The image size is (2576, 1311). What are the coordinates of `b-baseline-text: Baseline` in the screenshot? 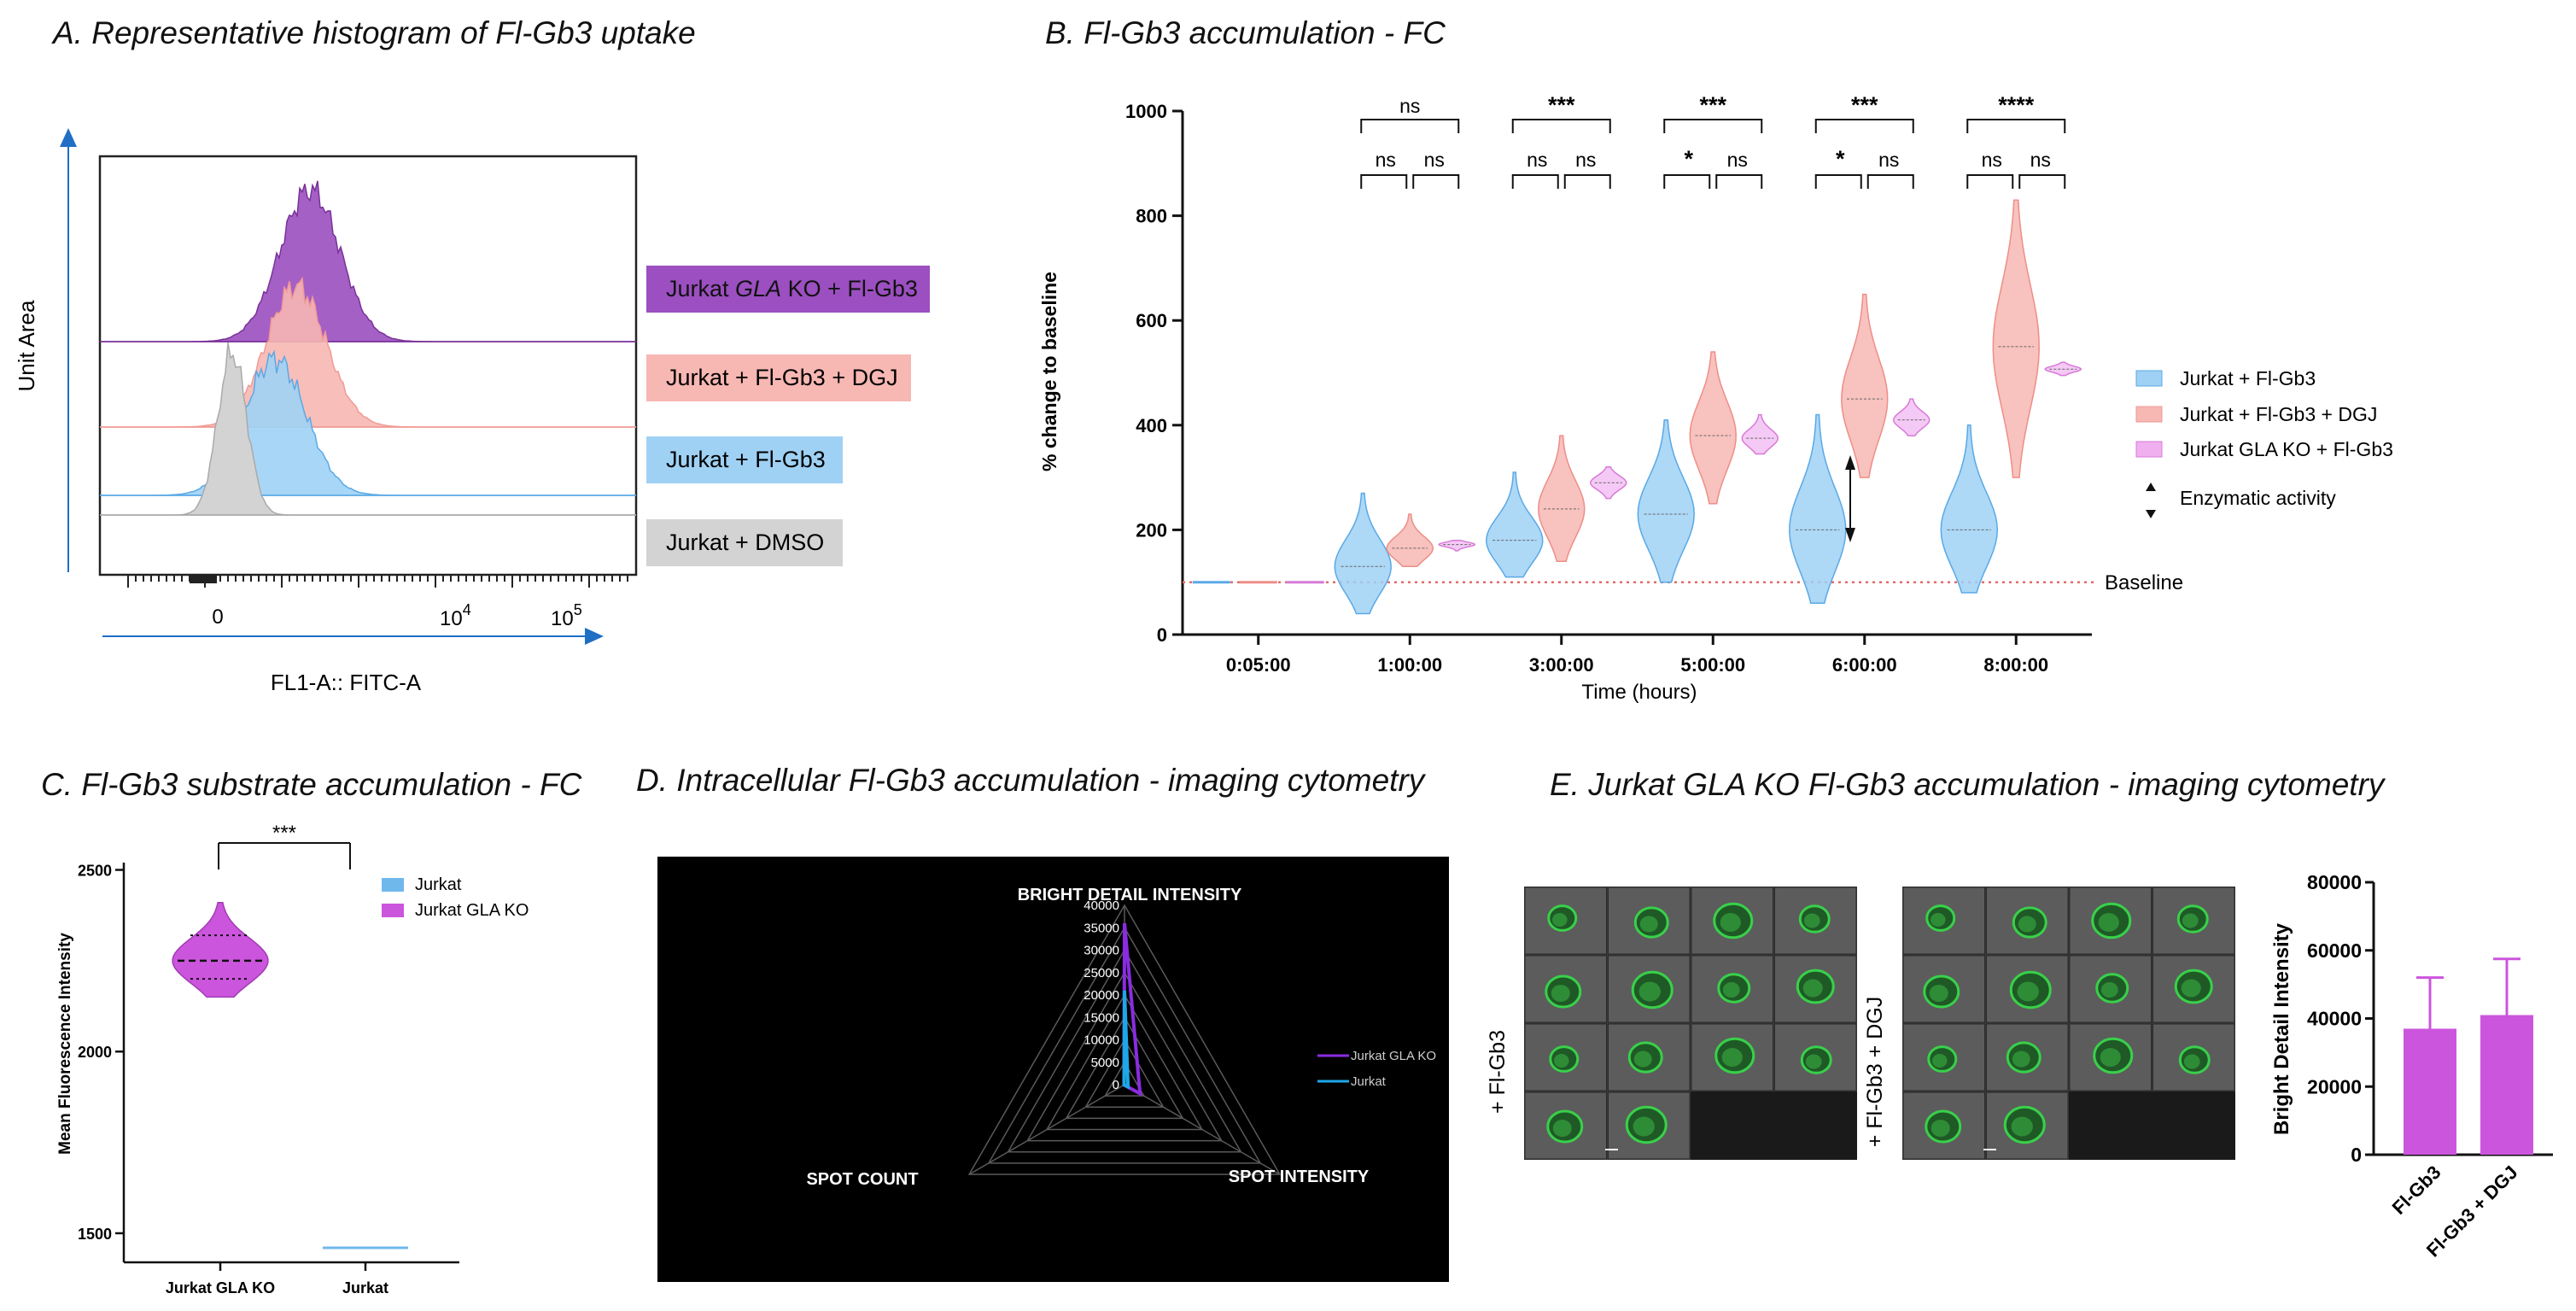 It's located at (2144, 582).